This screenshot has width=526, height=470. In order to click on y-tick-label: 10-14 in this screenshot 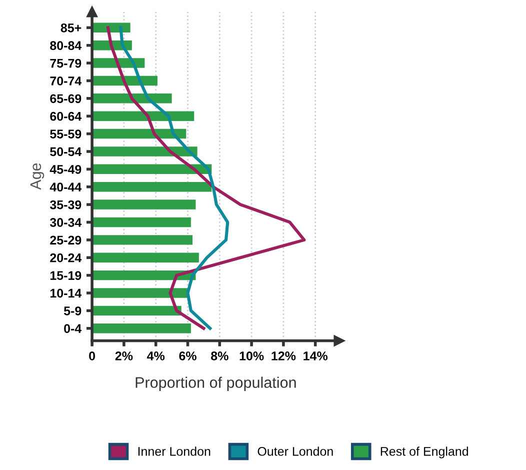, I will do `click(66, 293)`.